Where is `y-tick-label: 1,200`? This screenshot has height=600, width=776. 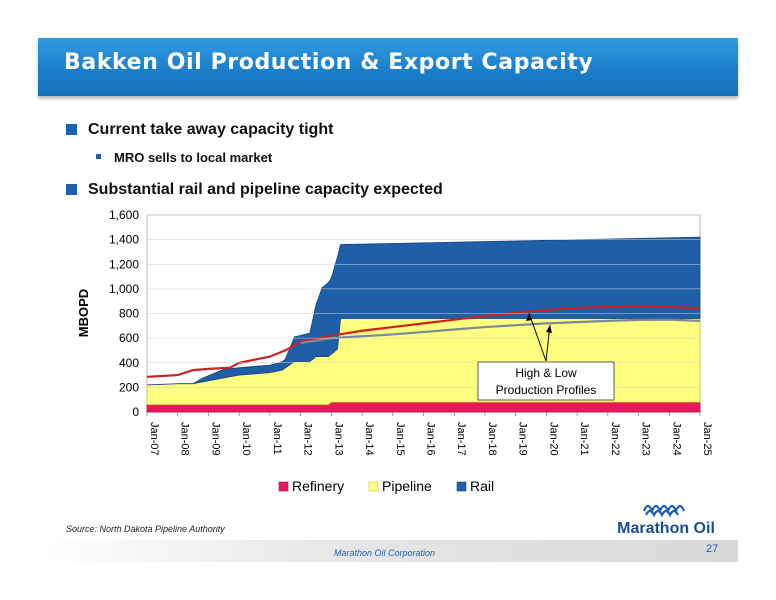 y-tick-label: 1,200 is located at coordinates (124, 264).